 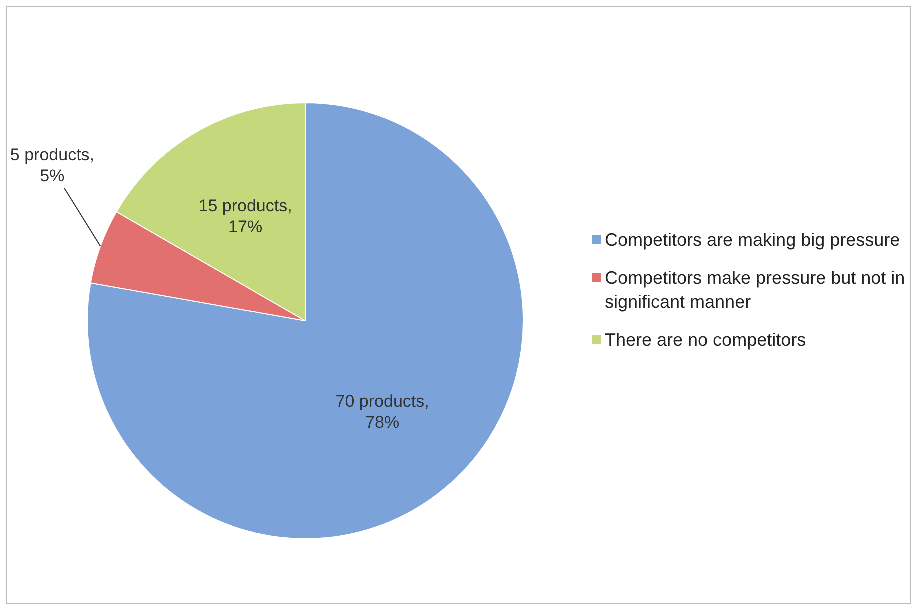 I want to click on legend-label: There are no competitors, so click(x=705, y=340).